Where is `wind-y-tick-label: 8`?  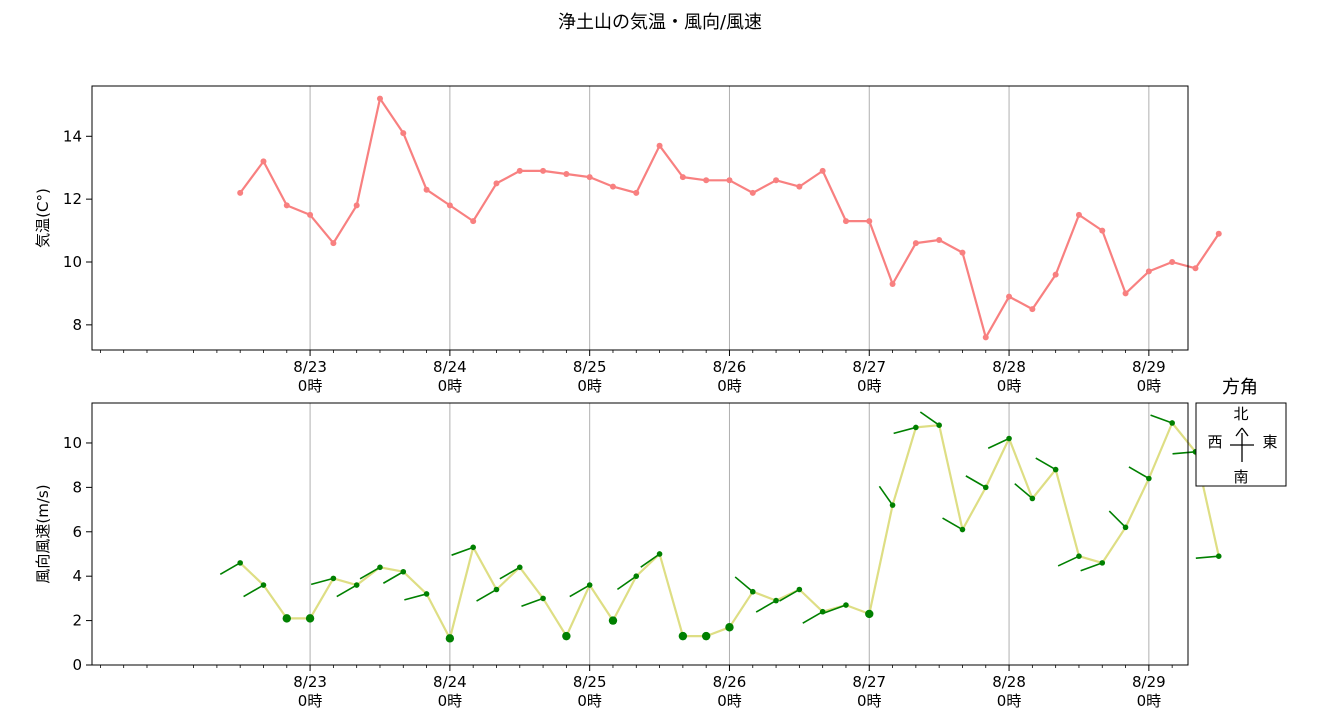
wind-y-tick-label: 8 is located at coordinates (77, 487).